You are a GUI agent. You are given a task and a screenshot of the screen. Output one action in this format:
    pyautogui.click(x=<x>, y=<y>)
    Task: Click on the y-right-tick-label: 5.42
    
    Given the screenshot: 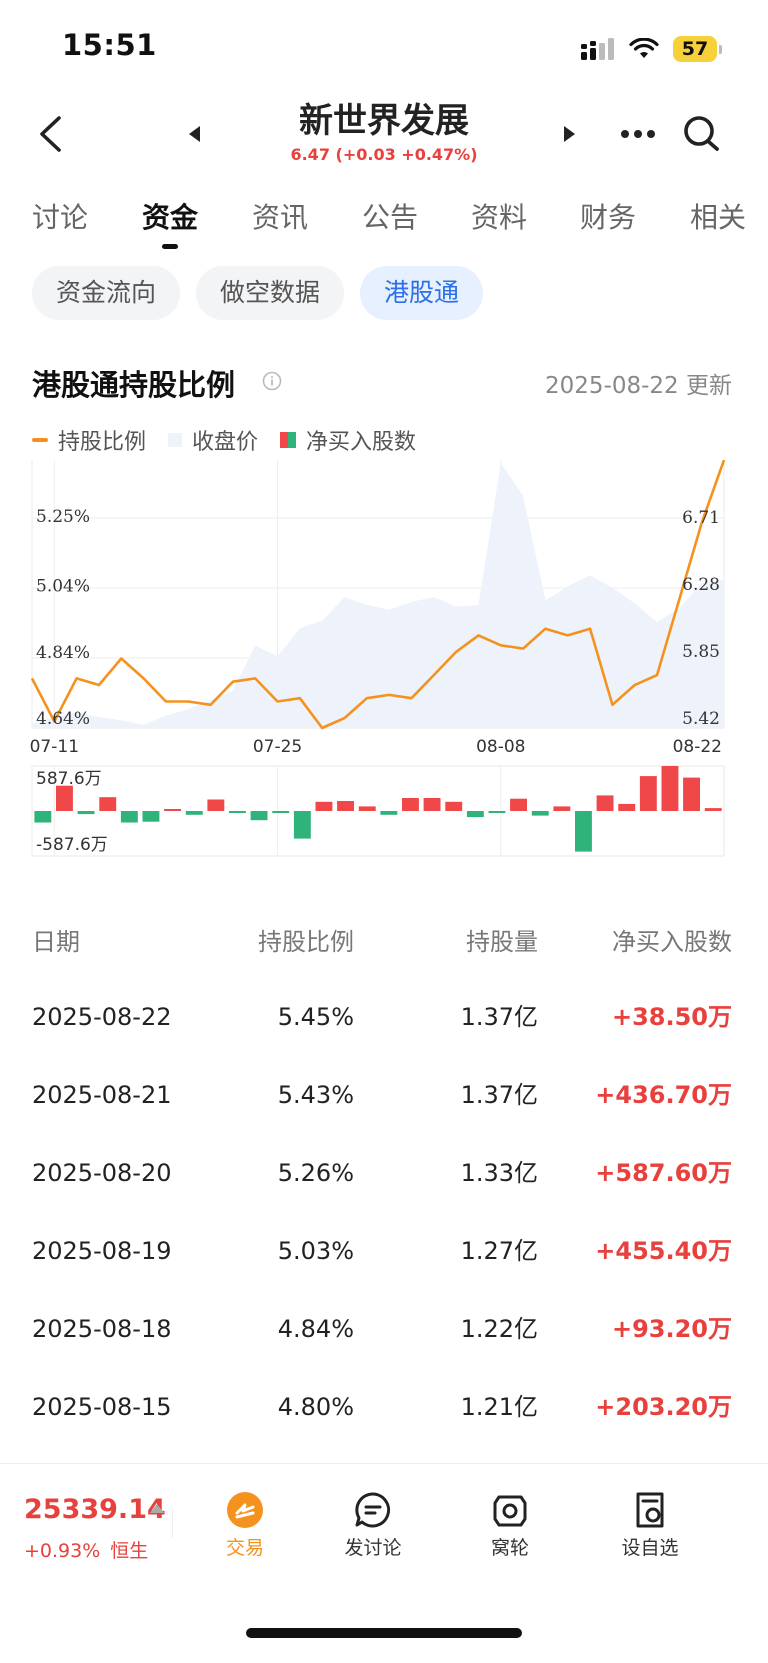 What is the action you would take?
    pyautogui.click(x=701, y=719)
    